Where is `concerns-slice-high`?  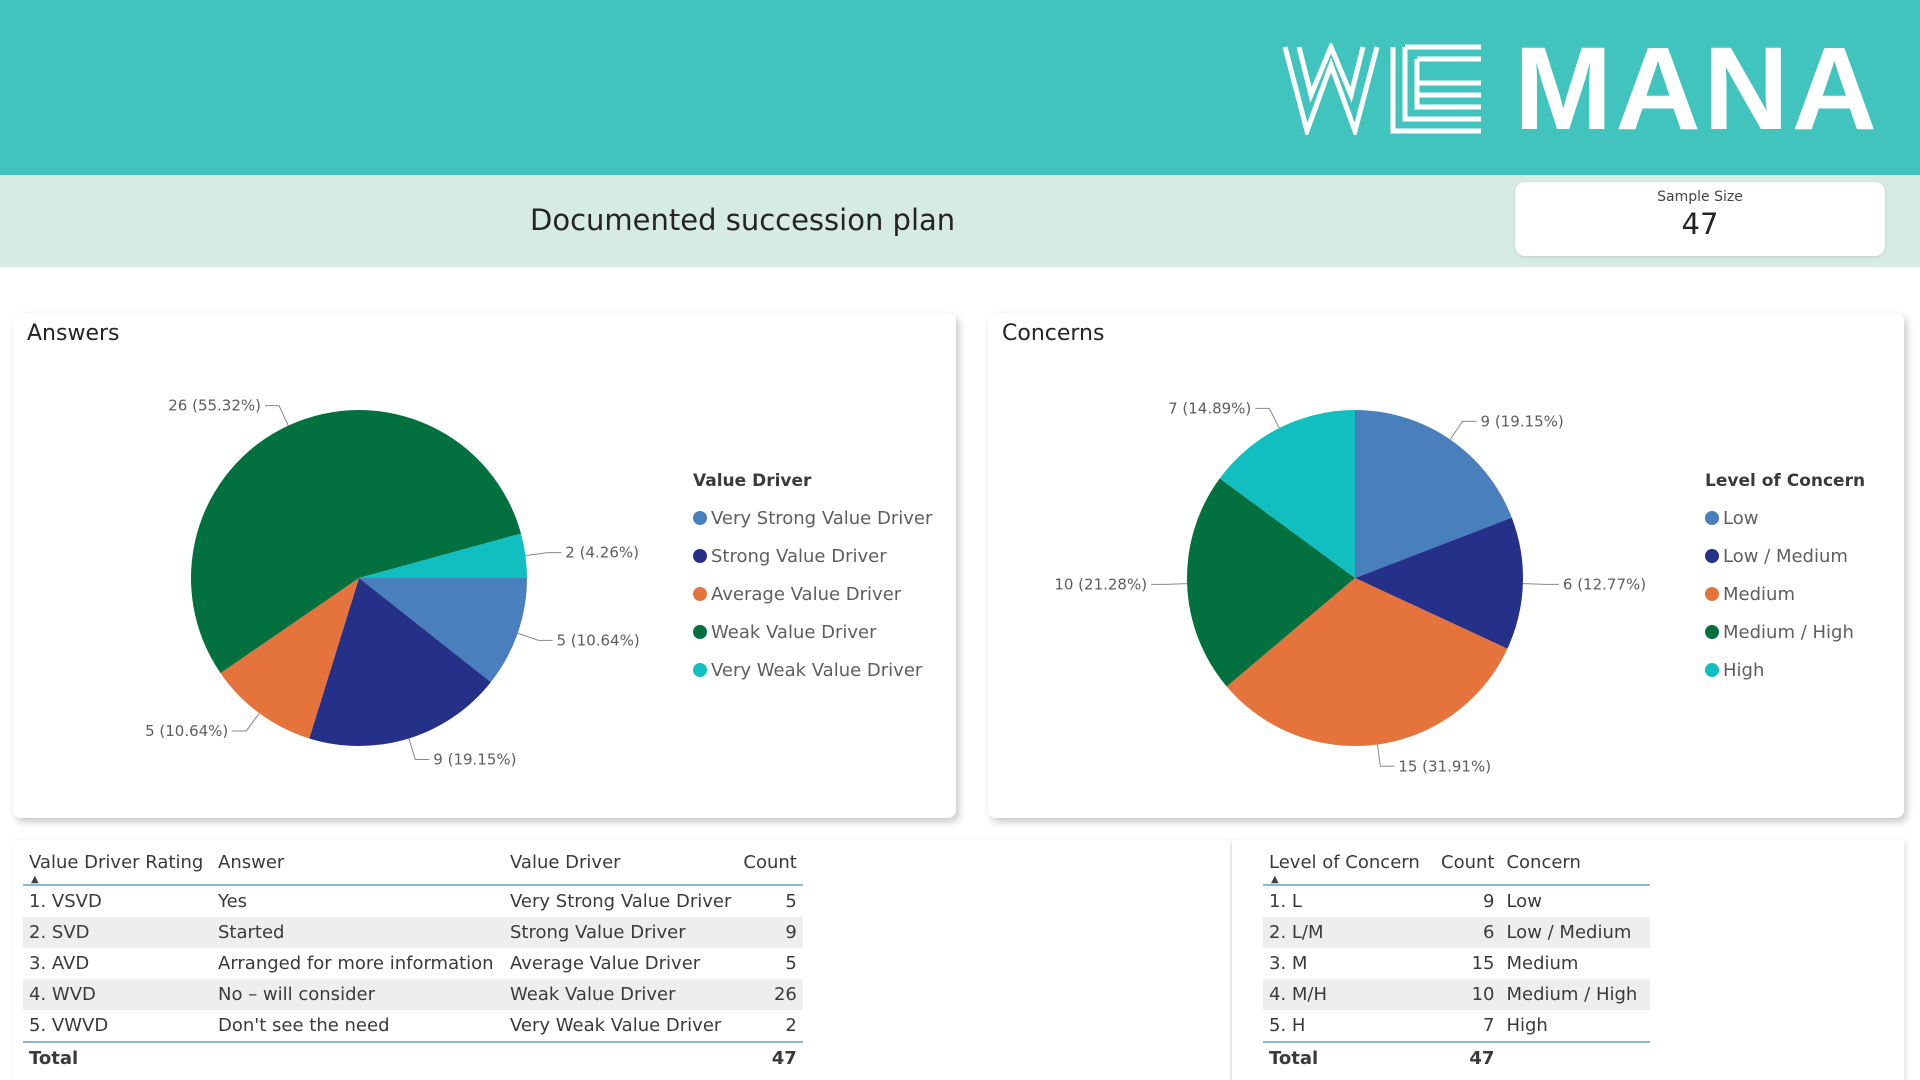 concerns-slice-high is located at coordinates (1287, 494).